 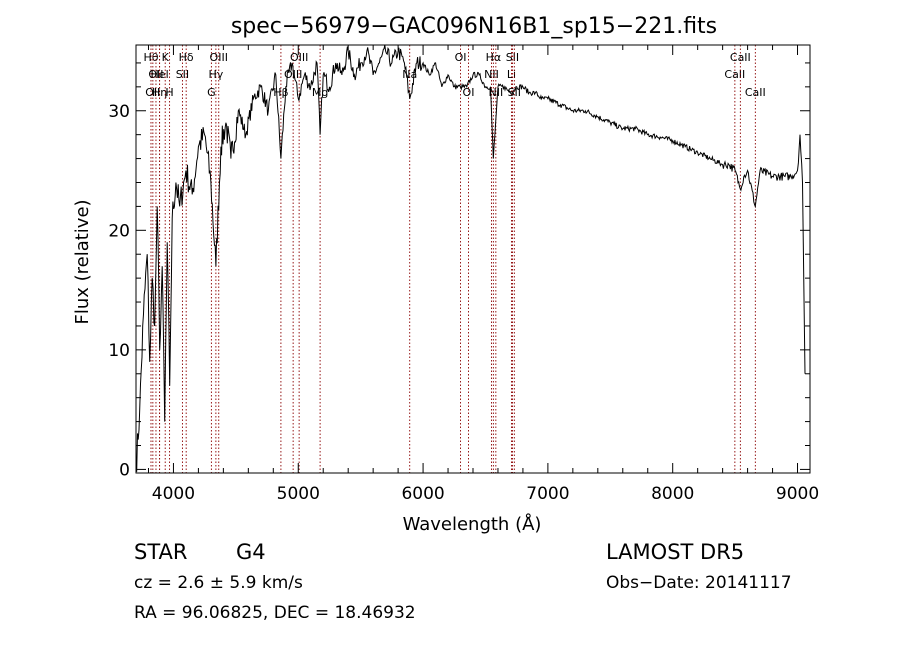 I want to click on line-label-15: Mg, so click(x=320, y=92).